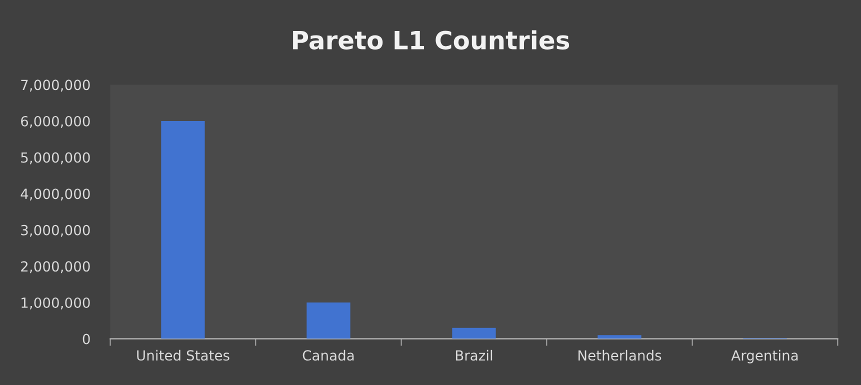 This screenshot has width=861, height=385. I want to click on x-tick-label: Canada, so click(328, 355).